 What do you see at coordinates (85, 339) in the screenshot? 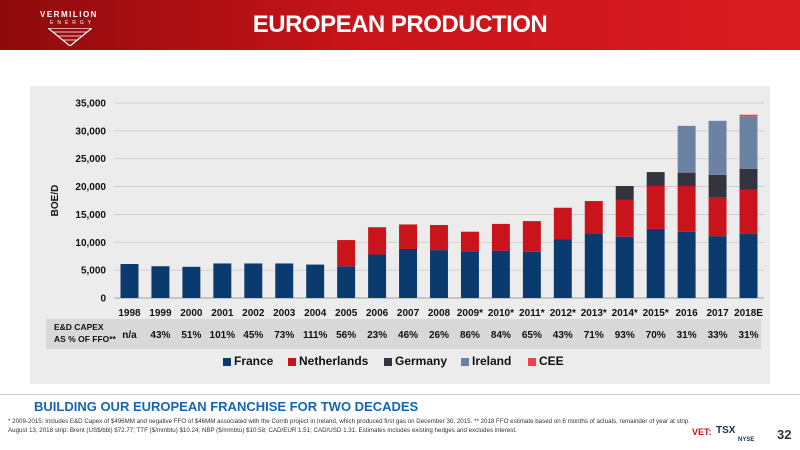
I see `capex-label-line2: AS % OF FFO**` at bounding box center [85, 339].